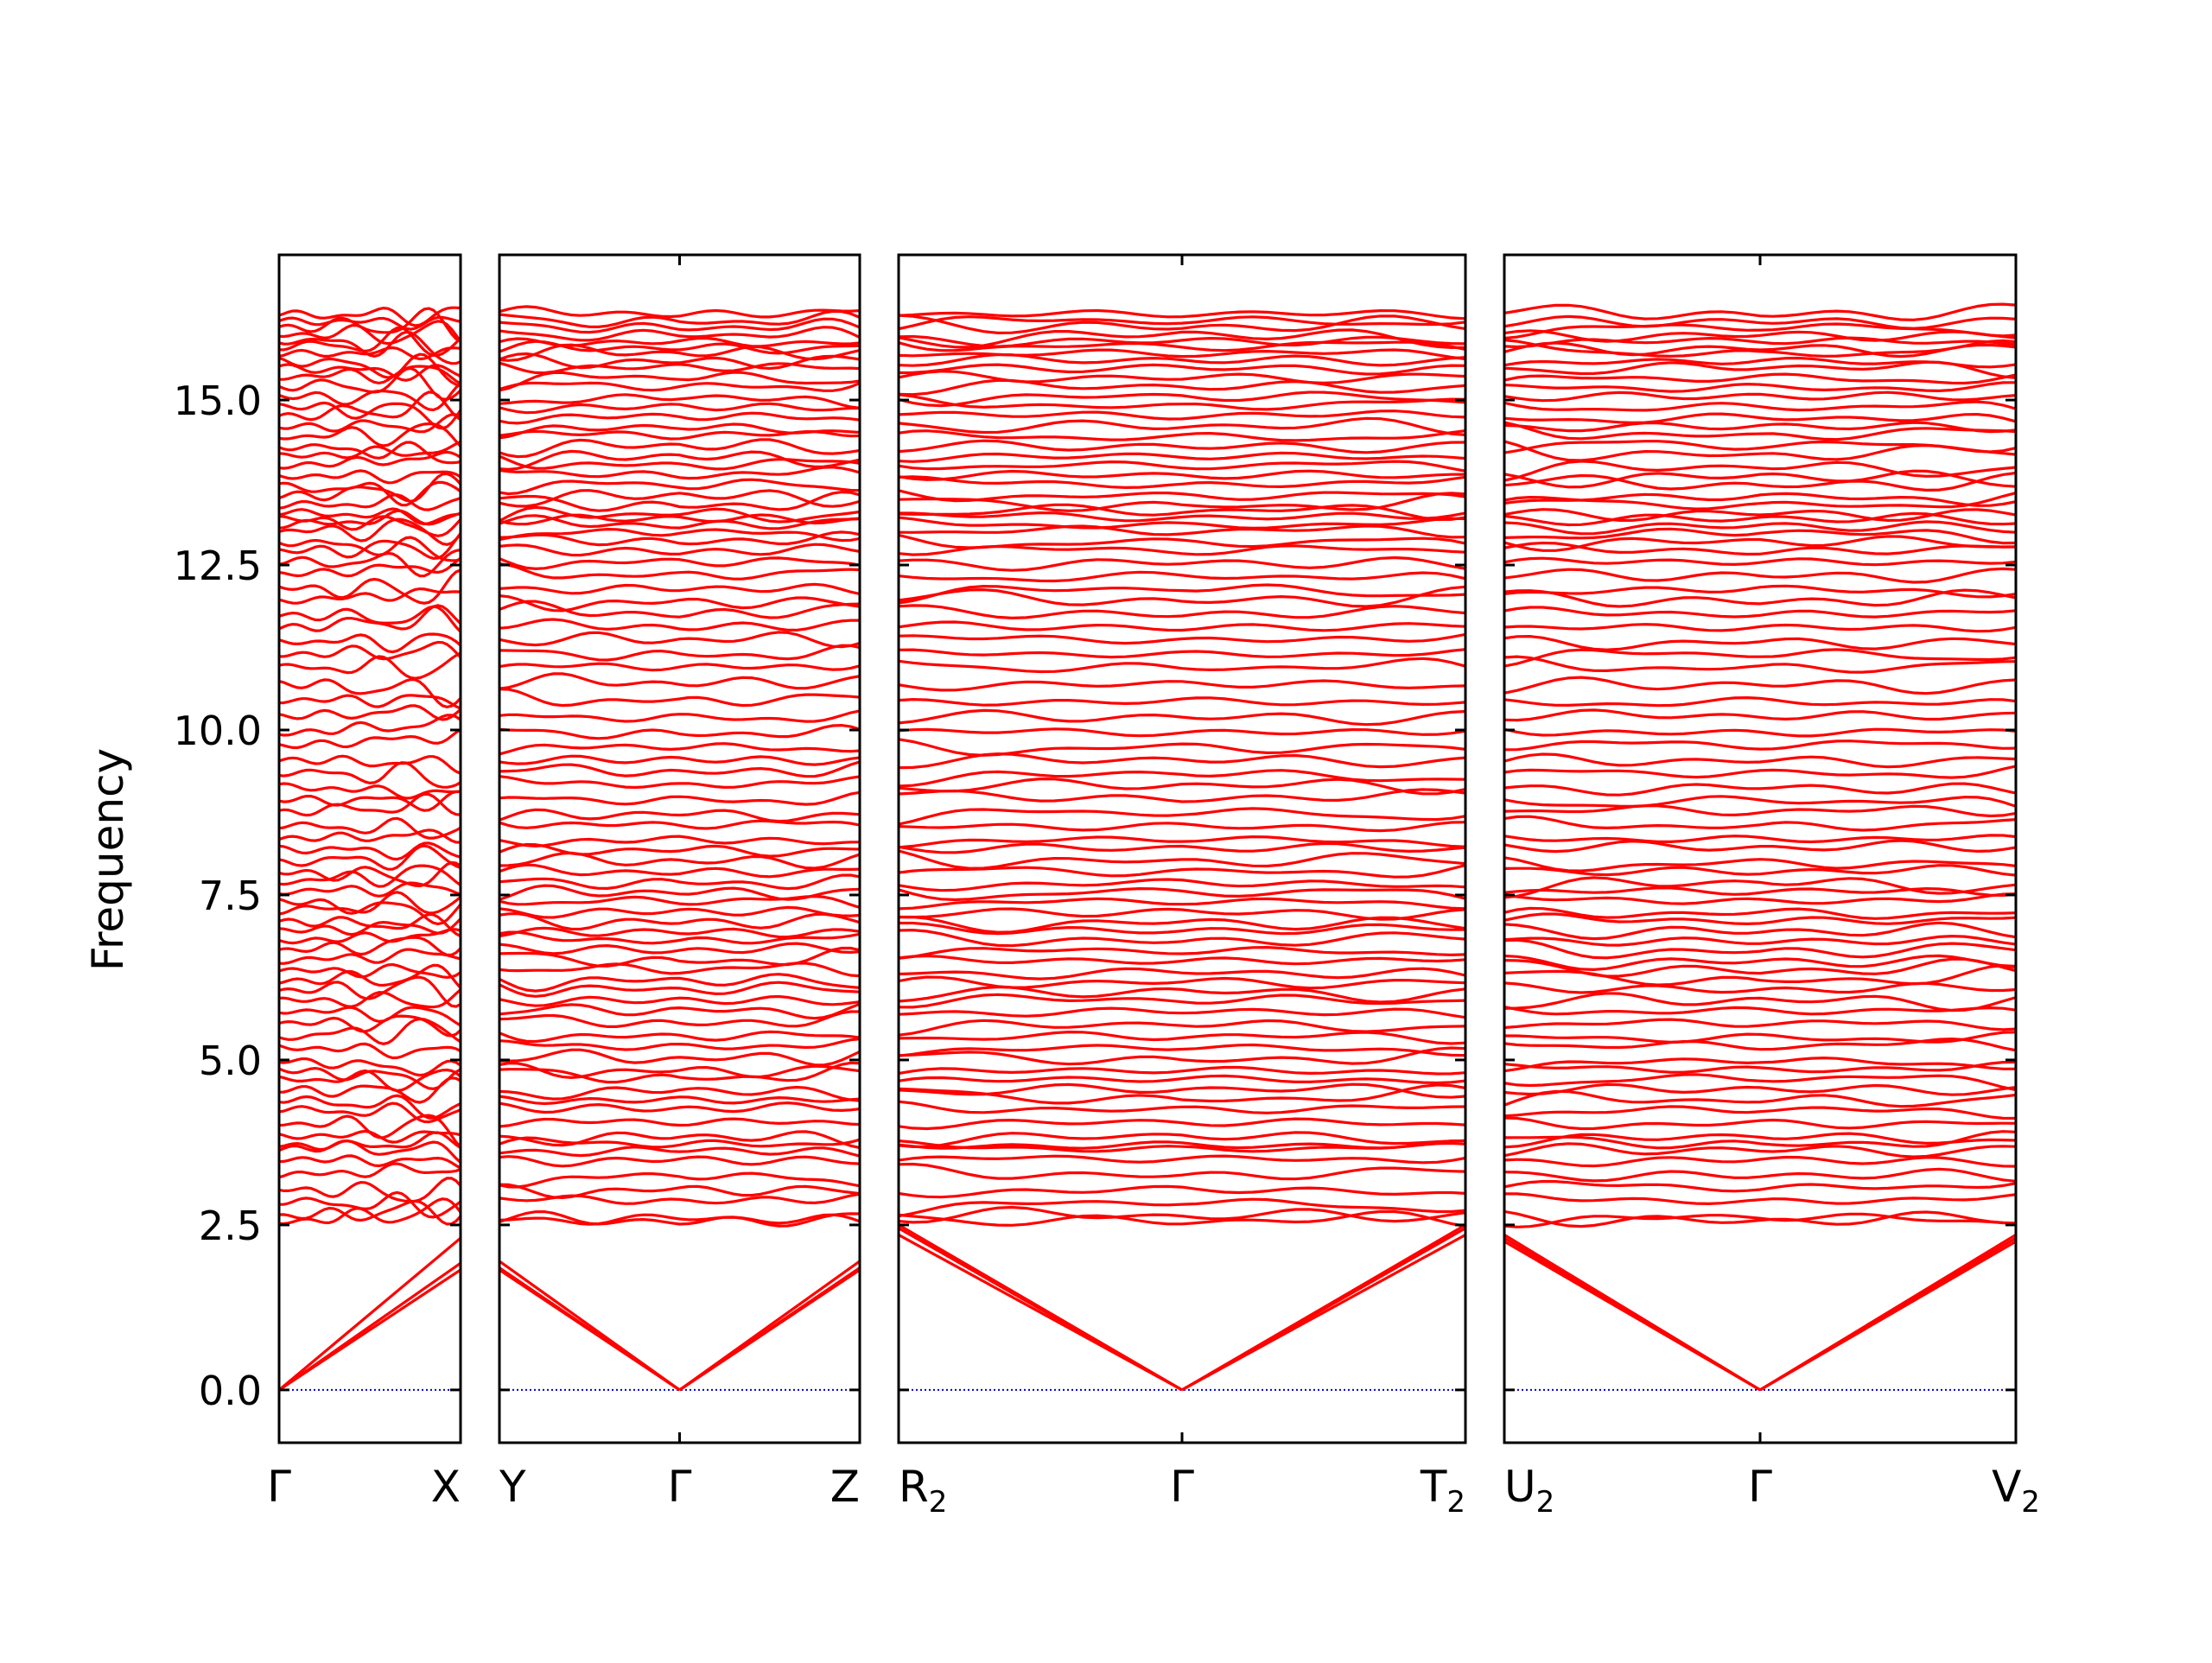 The width and height of the screenshot is (2212, 1663). What do you see at coordinates (218, 566) in the screenshot?
I see `y-tick-label: 12.5` at bounding box center [218, 566].